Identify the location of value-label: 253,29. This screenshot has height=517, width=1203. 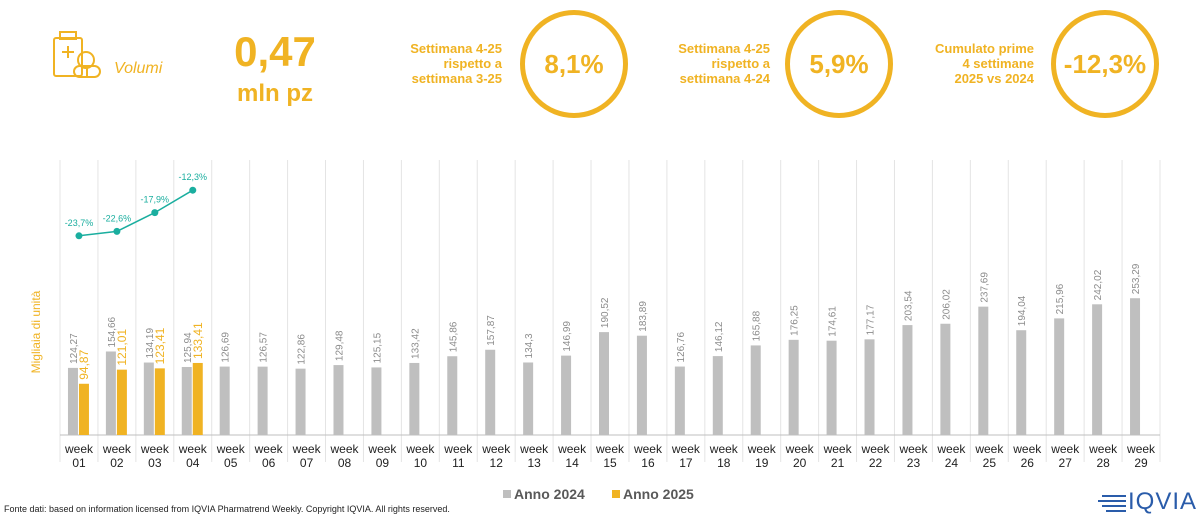
(1136, 278).